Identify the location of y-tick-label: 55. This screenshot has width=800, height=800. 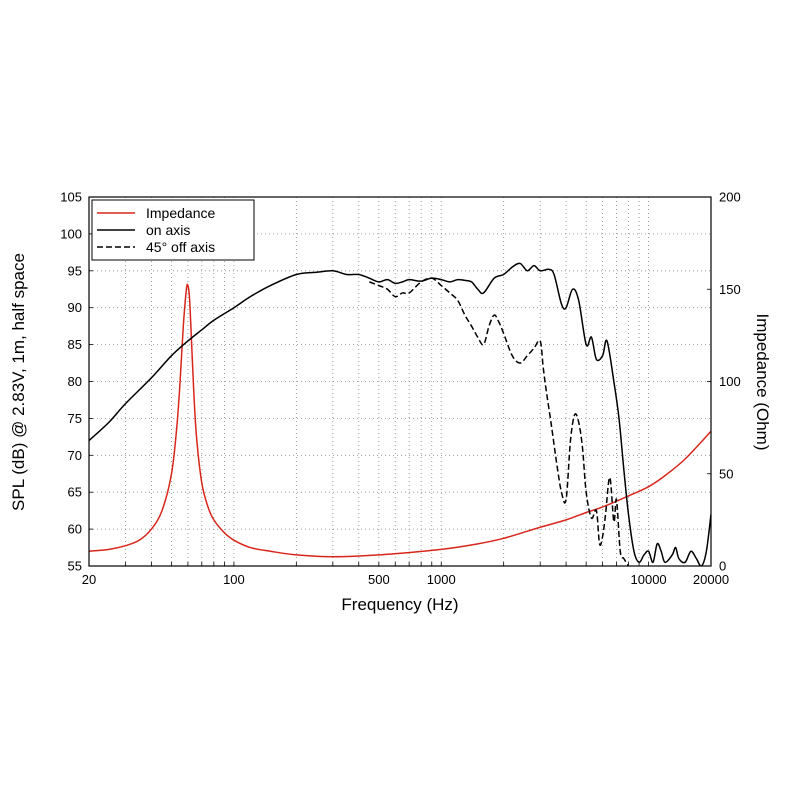
(75, 566).